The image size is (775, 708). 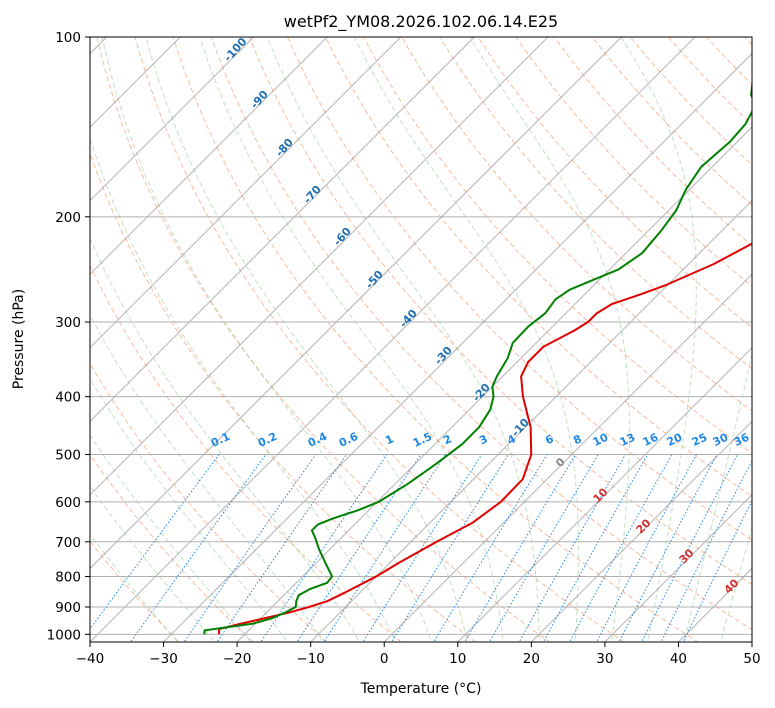 What do you see at coordinates (68, 608) in the screenshot?
I see `y-tick-label: 900` at bounding box center [68, 608].